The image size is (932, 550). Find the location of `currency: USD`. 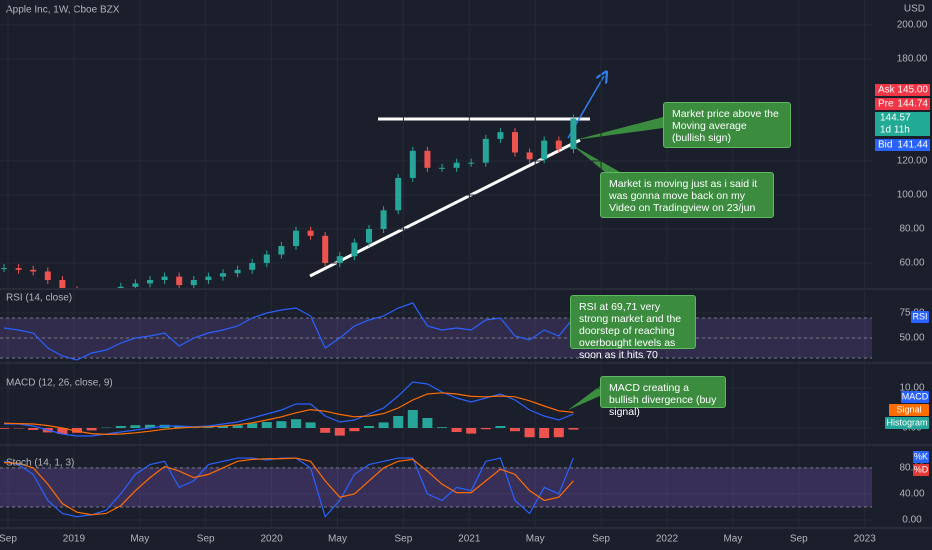

currency: USD is located at coordinates (914, 9).